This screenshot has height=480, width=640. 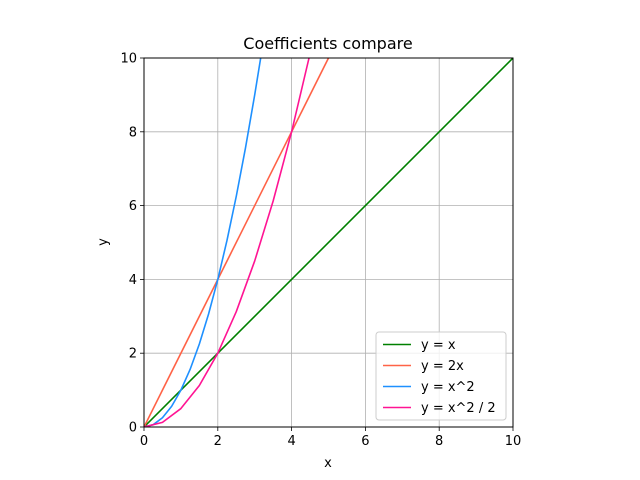 I want to click on x-tick-label: 4, so click(x=291, y=441).